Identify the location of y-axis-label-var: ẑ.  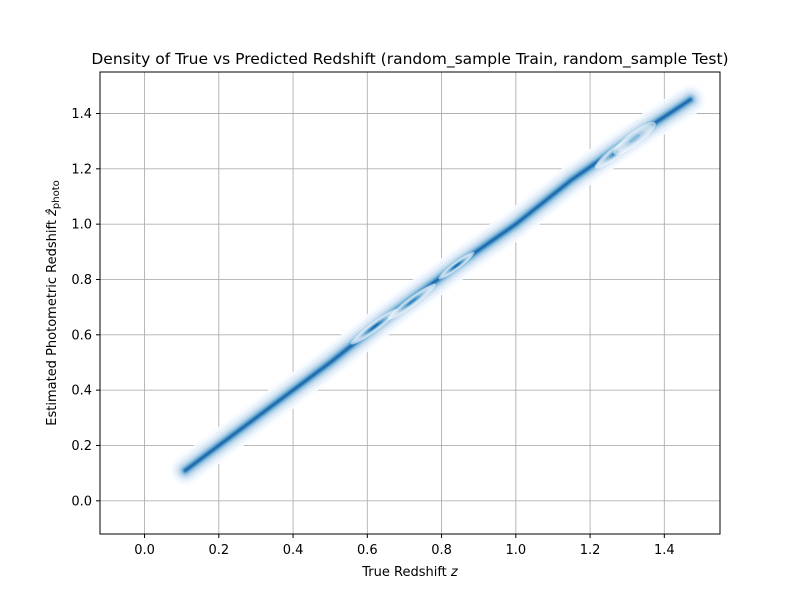
(52, 212).